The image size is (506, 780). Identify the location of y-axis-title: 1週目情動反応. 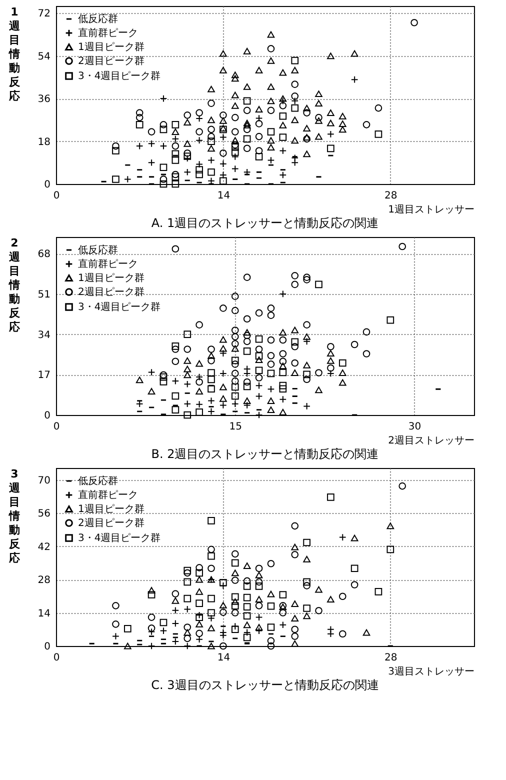
(14, 54).